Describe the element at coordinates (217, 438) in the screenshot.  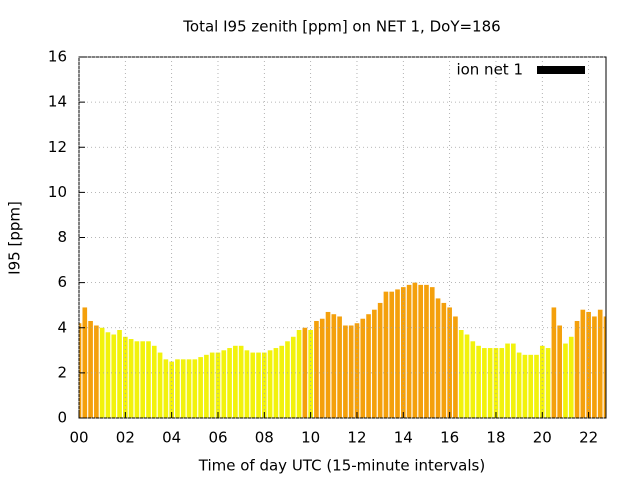
I see `x-tick-label: 06` at that location.